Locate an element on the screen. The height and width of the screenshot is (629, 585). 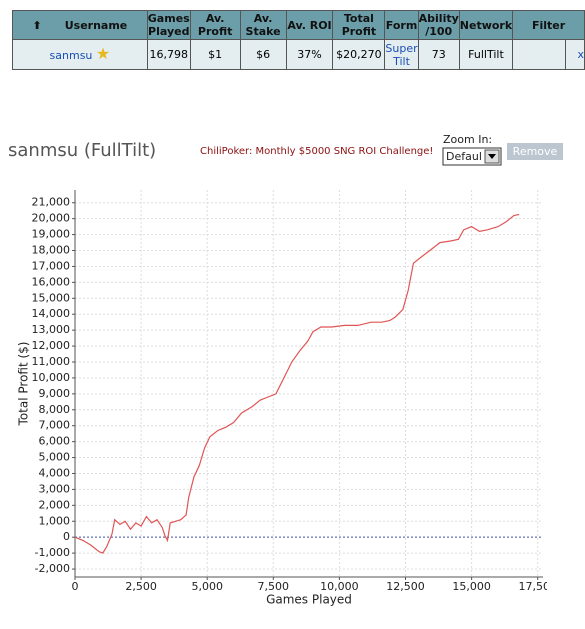
header-cell: Network is located at coordinates (486, 25).